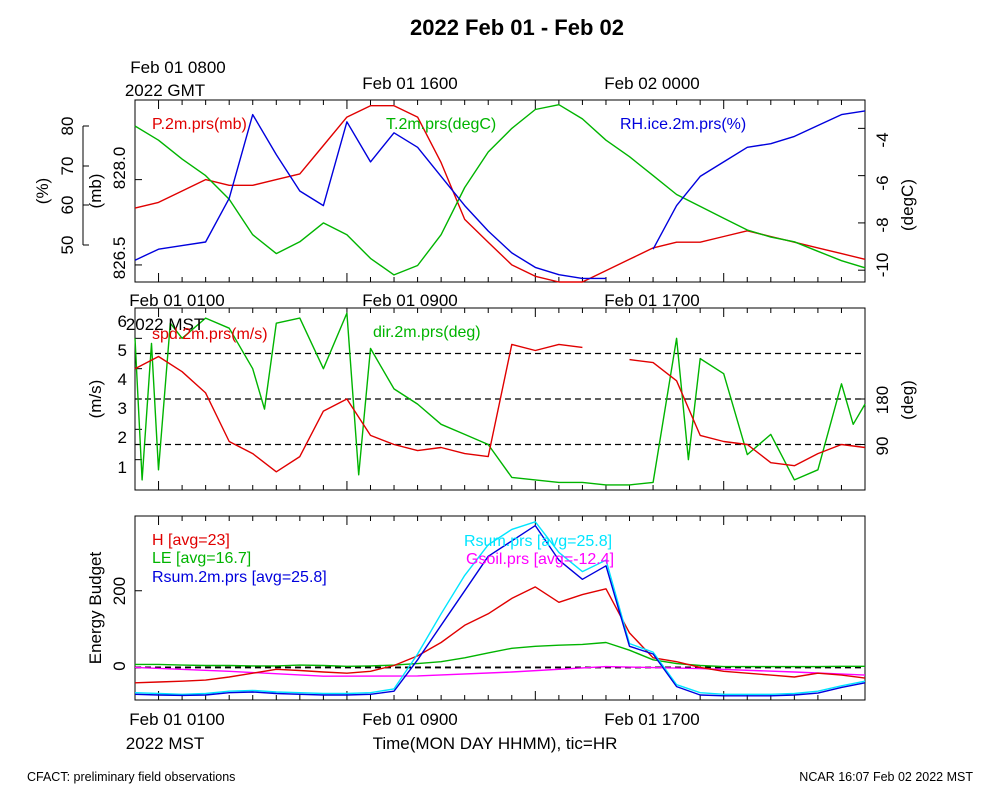 Image resolution: width=1000 pixels, height=800 pixels. What do you see at coordinates (500, 654) in the screenshot?
I see `le-line` at bounding box center [500, 654].